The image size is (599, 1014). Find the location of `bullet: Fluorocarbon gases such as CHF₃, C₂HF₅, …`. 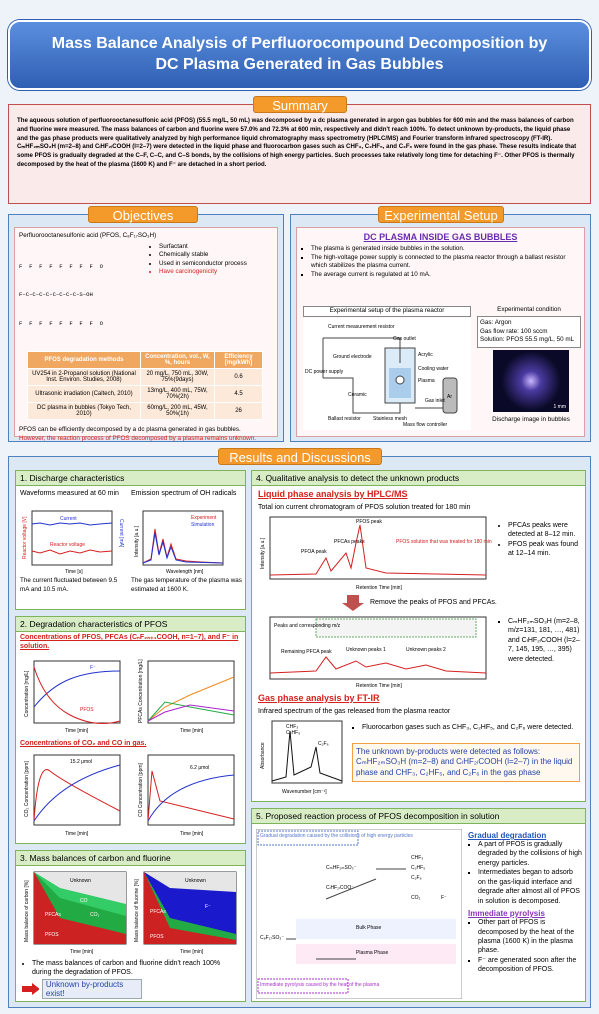

bullet: Fluorocarbon gases such as CHF₃, C₂HF₅, … is located at coordinates (472, 727).